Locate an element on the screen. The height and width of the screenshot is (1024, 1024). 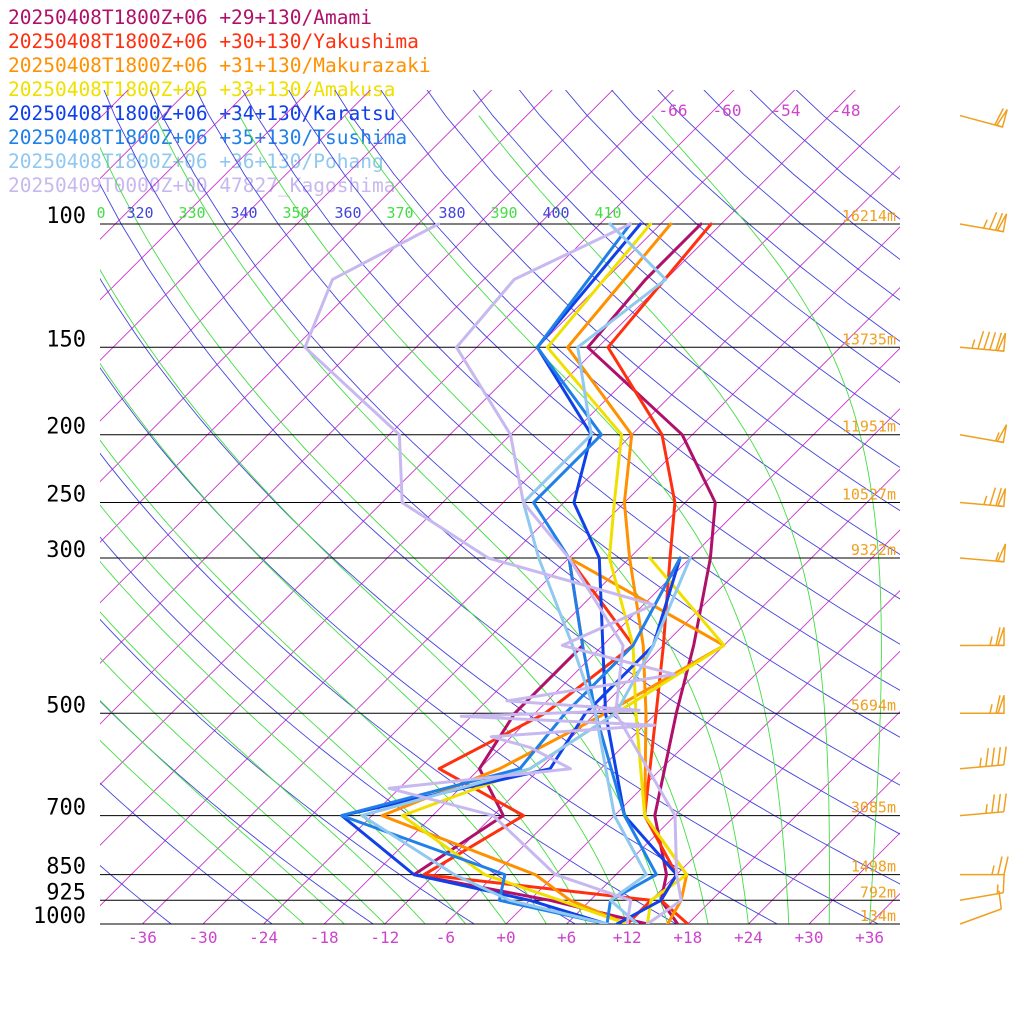
temperature-tick-label: +36 is located at coordinates (869, 937).